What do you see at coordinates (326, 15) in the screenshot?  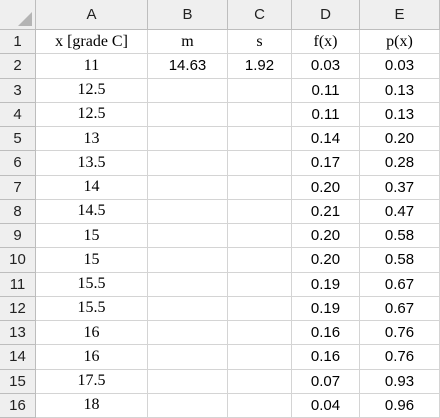 I see `column-header: D` at bounding box center [326, 15].